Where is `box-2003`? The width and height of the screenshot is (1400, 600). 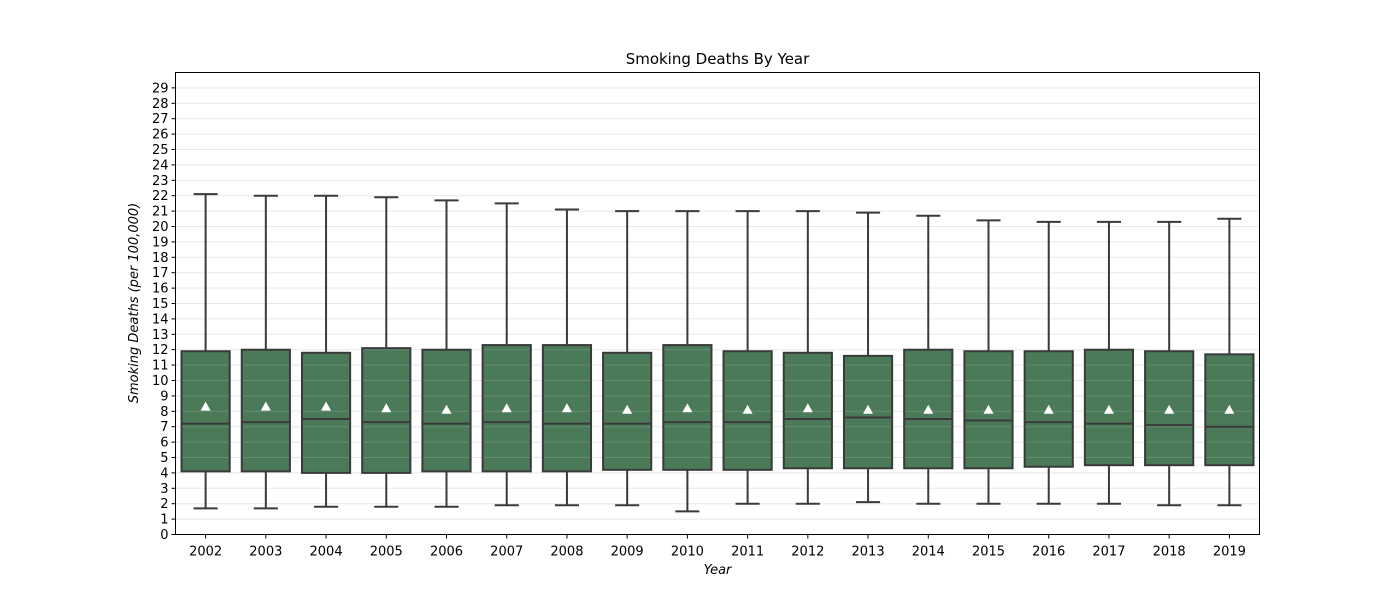 box-2003 is located at coordinates (265, 352).